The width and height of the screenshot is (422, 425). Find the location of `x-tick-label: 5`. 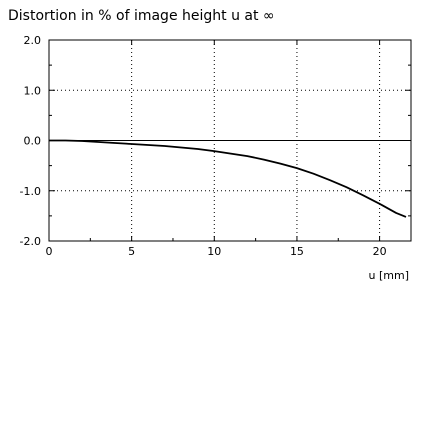

x-tick-label: 5 is located at coordinates (131, 251).